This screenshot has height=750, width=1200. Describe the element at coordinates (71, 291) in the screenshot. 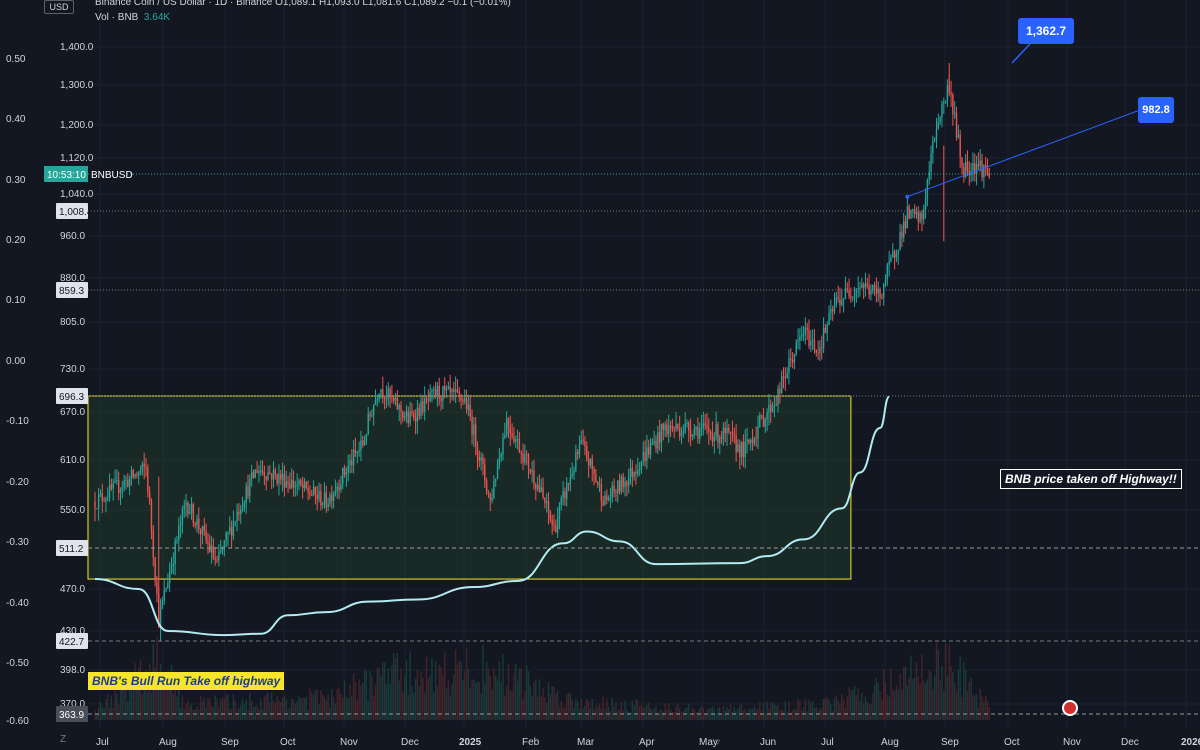

I see `level-badge-text: 859.3` at that location.